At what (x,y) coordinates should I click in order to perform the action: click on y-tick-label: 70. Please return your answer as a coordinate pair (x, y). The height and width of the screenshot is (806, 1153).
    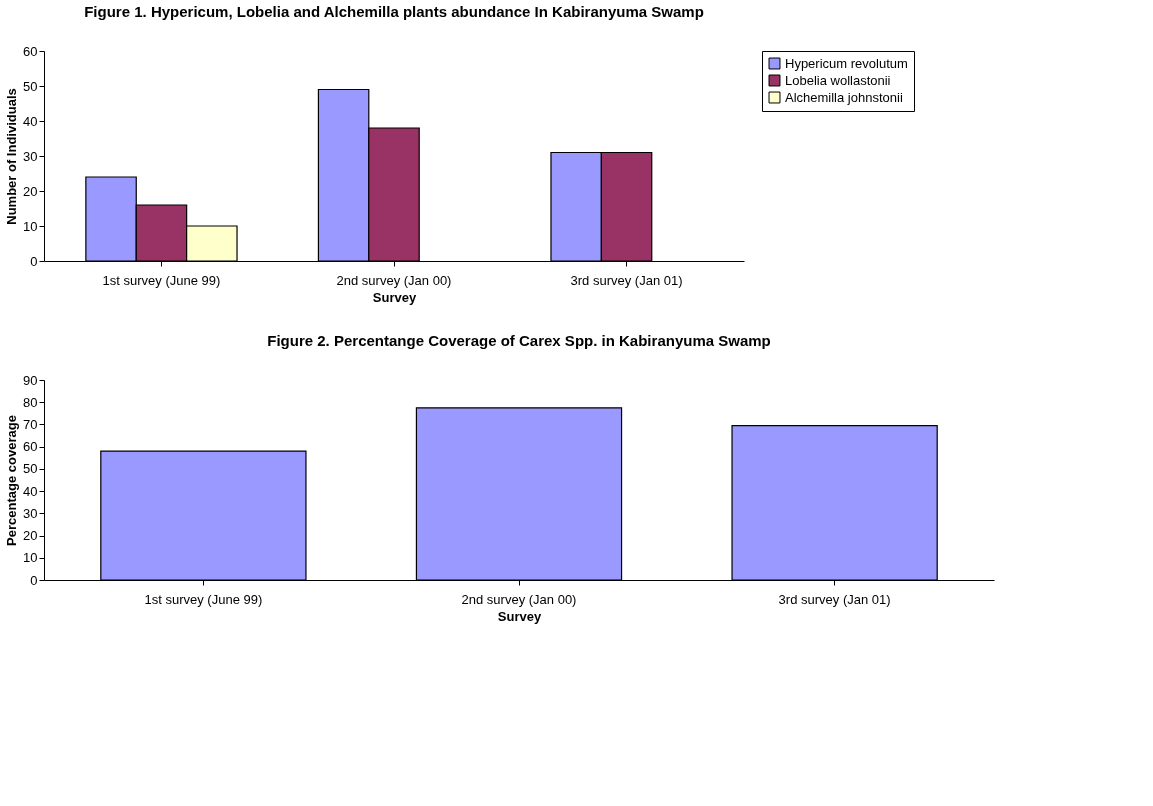
    Looking at the image, I should click on (30, 424).